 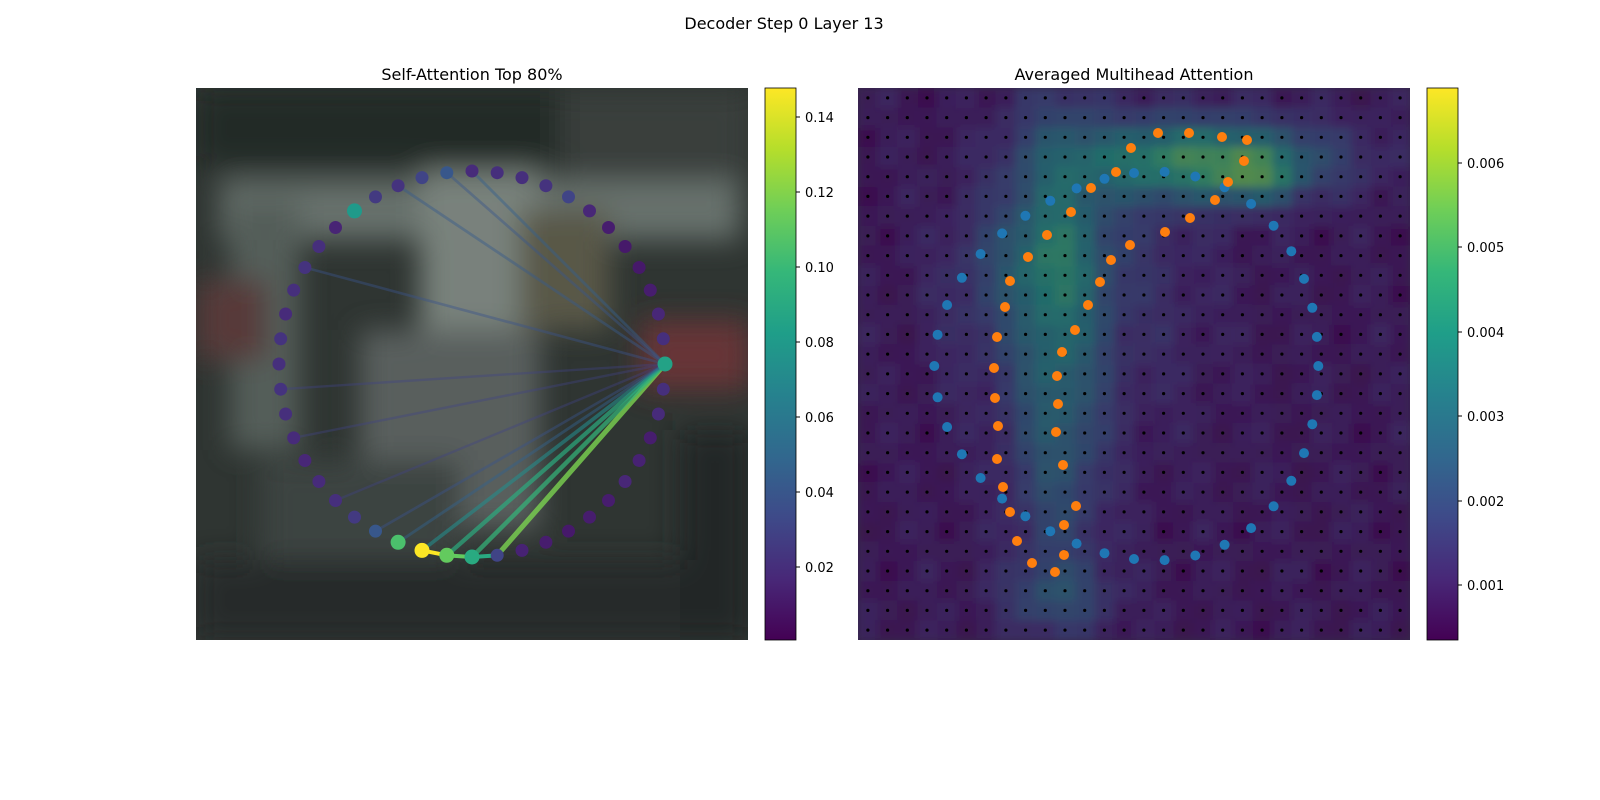 I want to click on multihead-attention-title: Averaged Multihead Attention, so click(x=1134, y=74).